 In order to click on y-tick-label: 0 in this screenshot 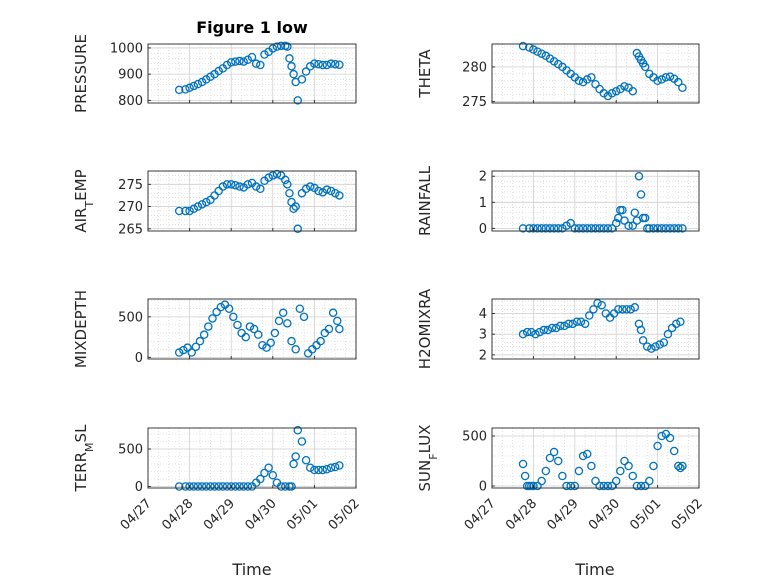, I will do `click(483, 487)`.